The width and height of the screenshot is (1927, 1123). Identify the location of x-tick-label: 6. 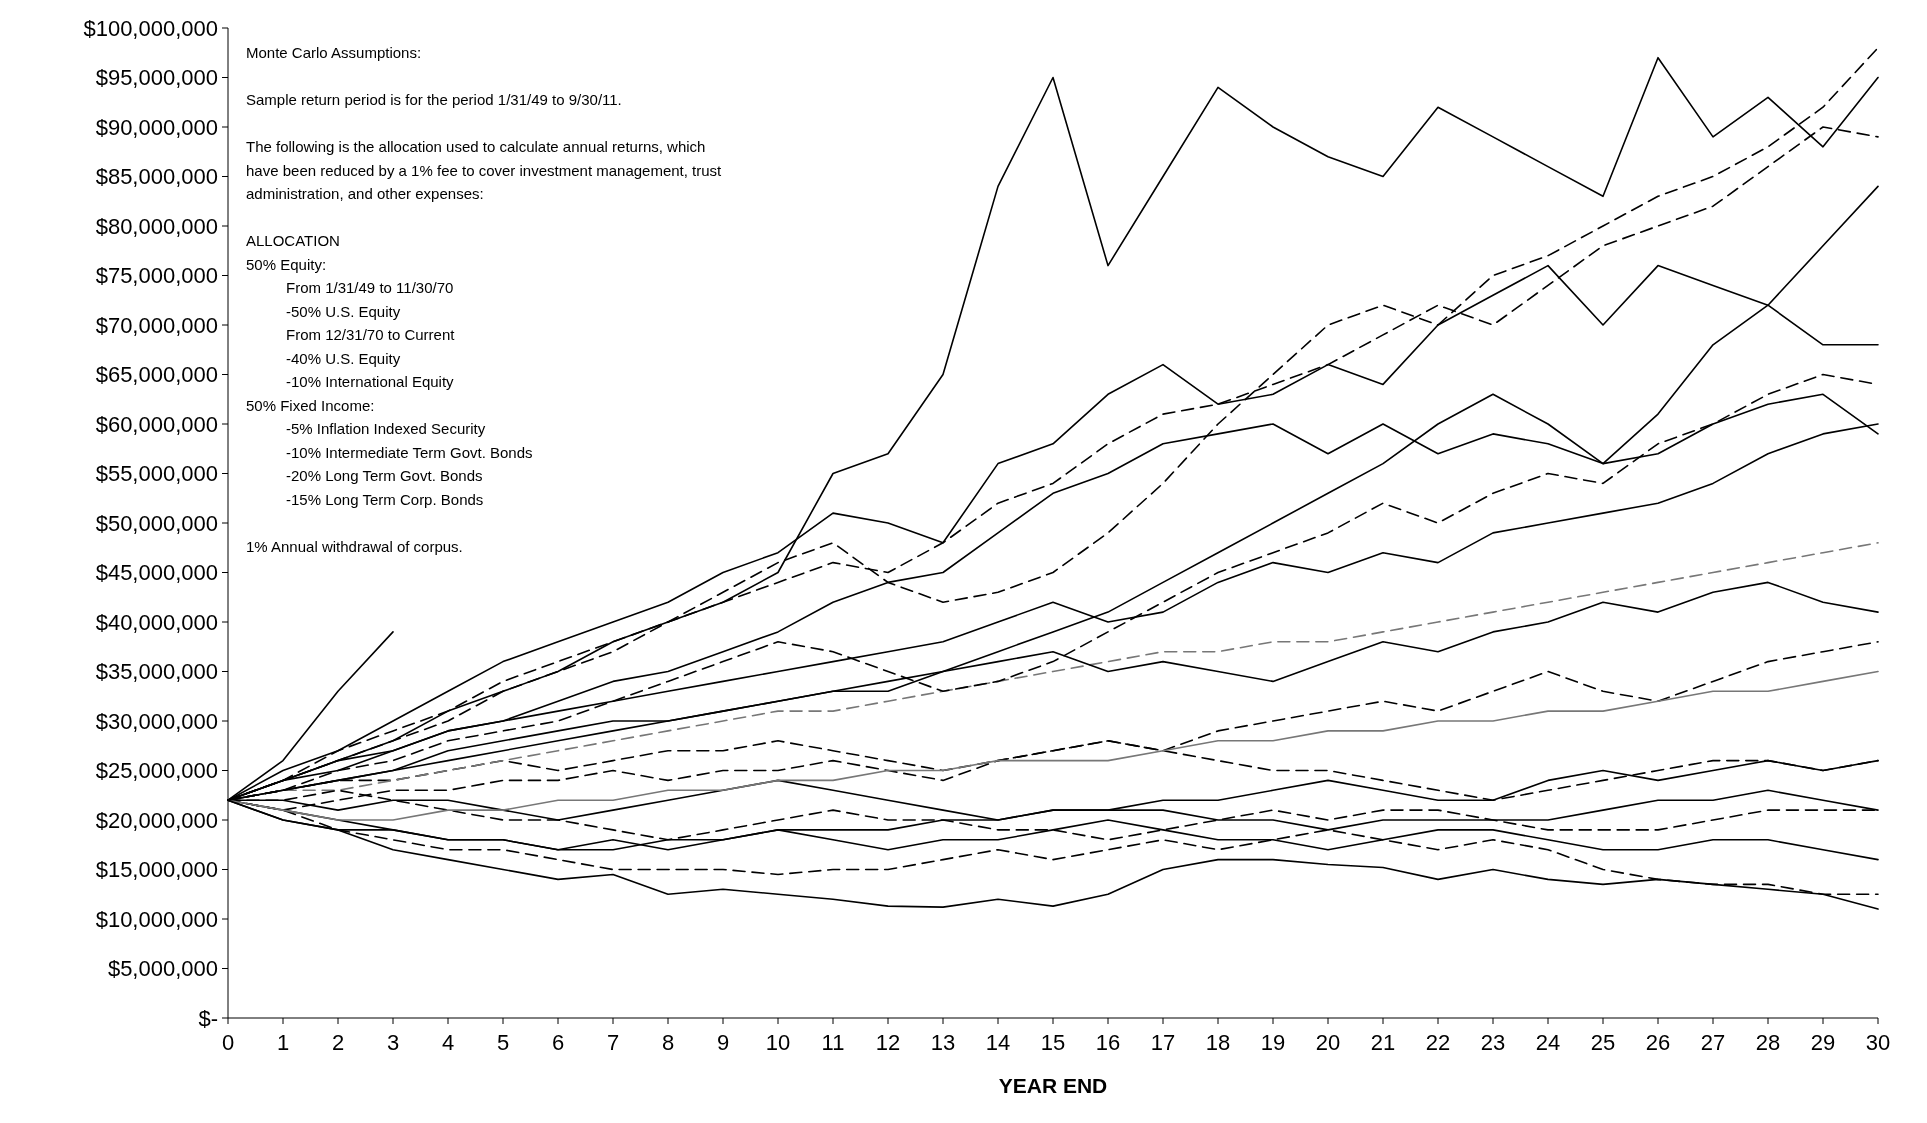
(558, 1042).